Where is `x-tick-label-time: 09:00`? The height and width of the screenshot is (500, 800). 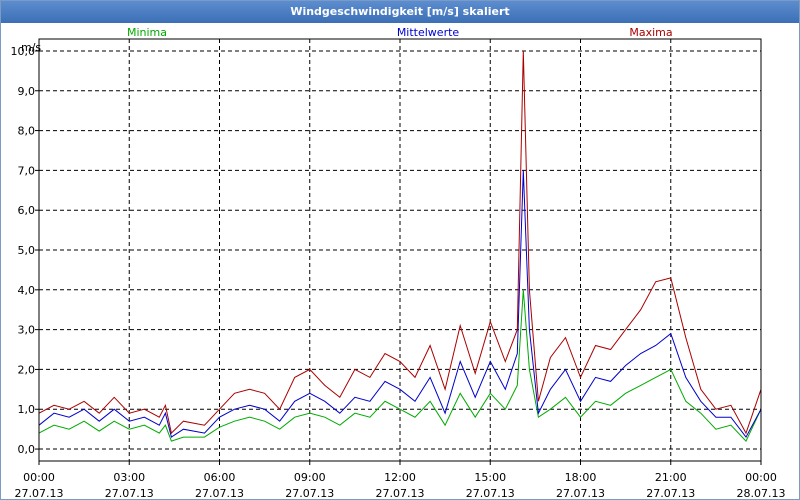
x-tick-label-time: 09:00 is located at coordinates (310, 477).